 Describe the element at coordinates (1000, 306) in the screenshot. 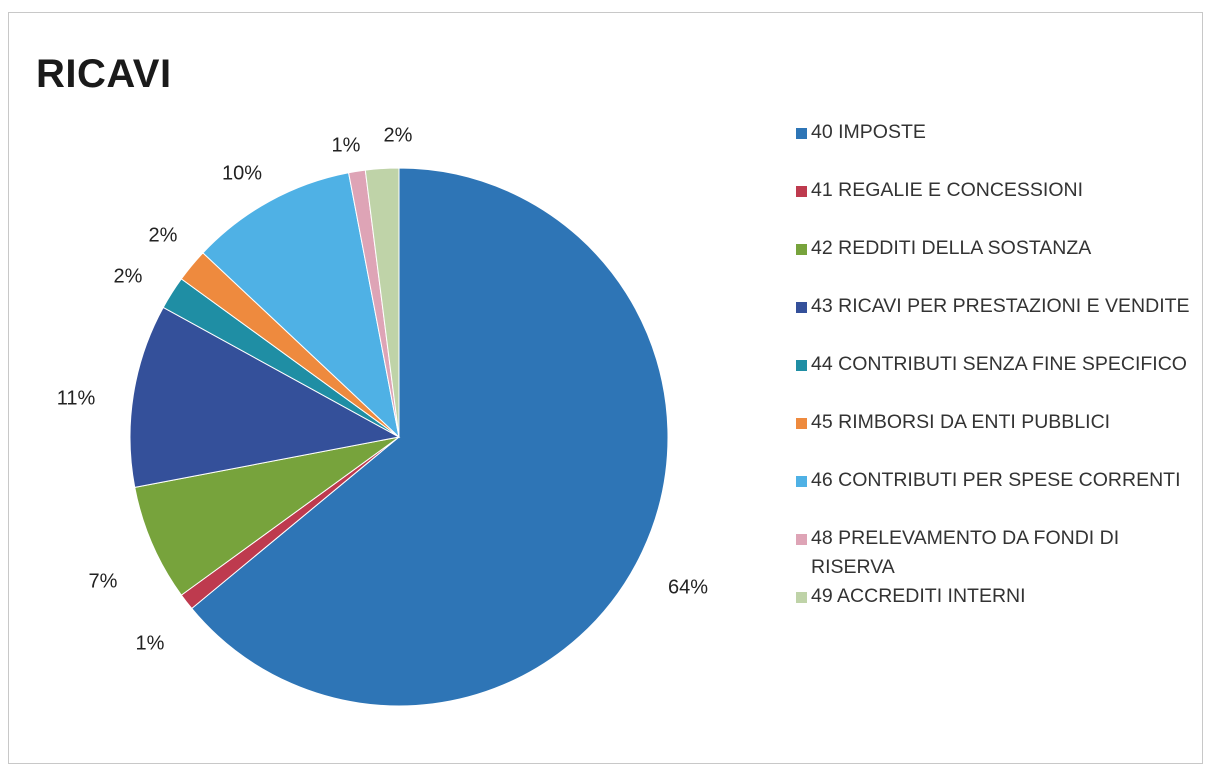

I see `legend-label: 43 RICAVI PER PRESTAZIONI E VENDITE` at that location.